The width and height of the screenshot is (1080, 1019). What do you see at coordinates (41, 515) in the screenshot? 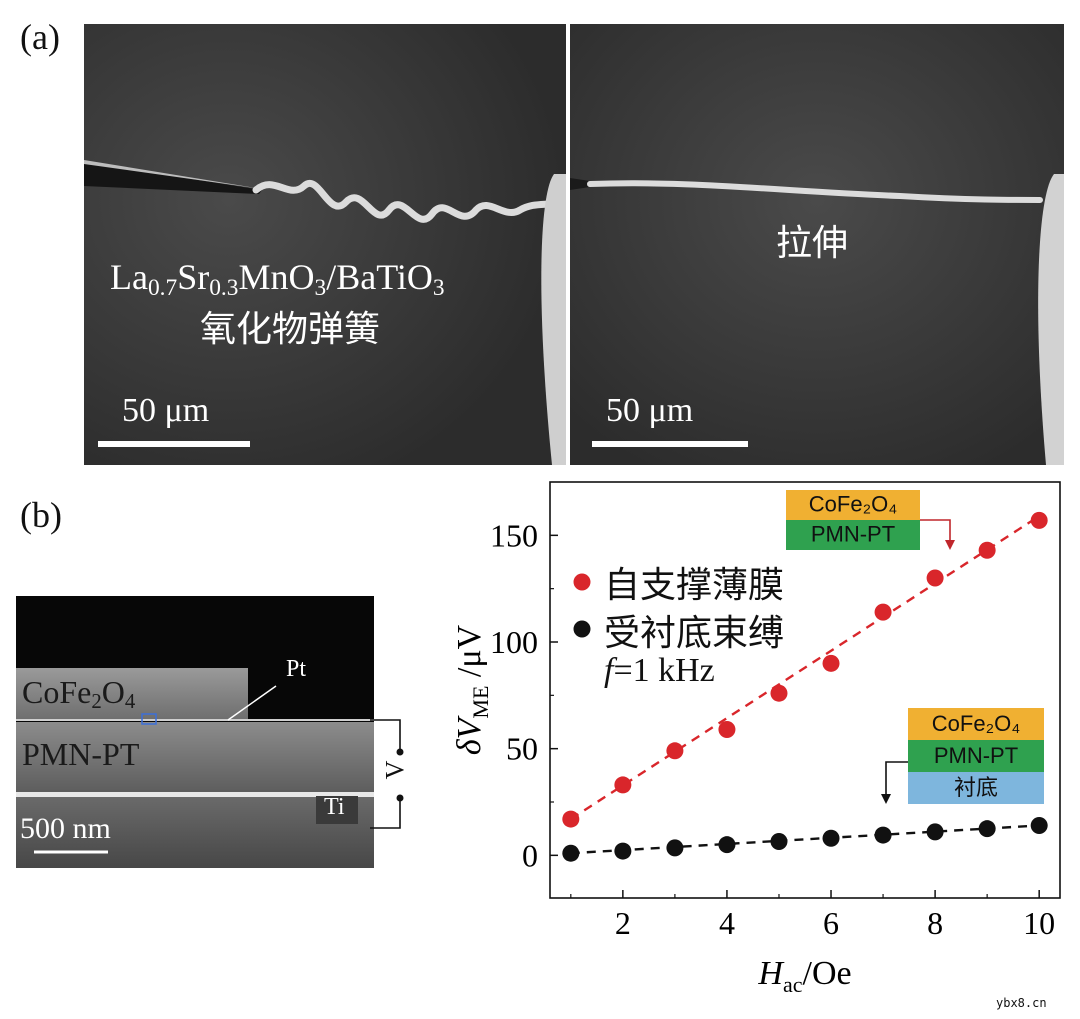
I see `panel-b-label: (b)` at bounding box center [41, 515].